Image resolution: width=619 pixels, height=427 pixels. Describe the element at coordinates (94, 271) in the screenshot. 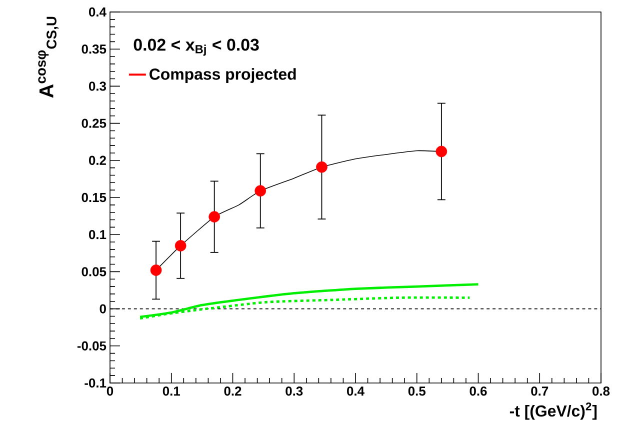

I see `y-tick-label: 0.05` at that location.